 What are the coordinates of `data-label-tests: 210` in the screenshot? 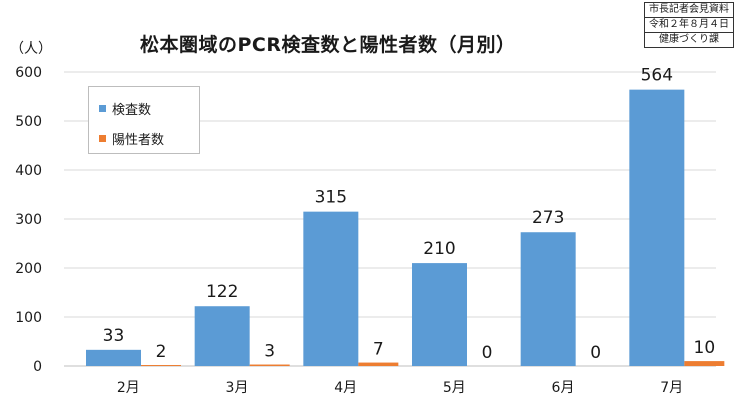 It's located at (439, 249).